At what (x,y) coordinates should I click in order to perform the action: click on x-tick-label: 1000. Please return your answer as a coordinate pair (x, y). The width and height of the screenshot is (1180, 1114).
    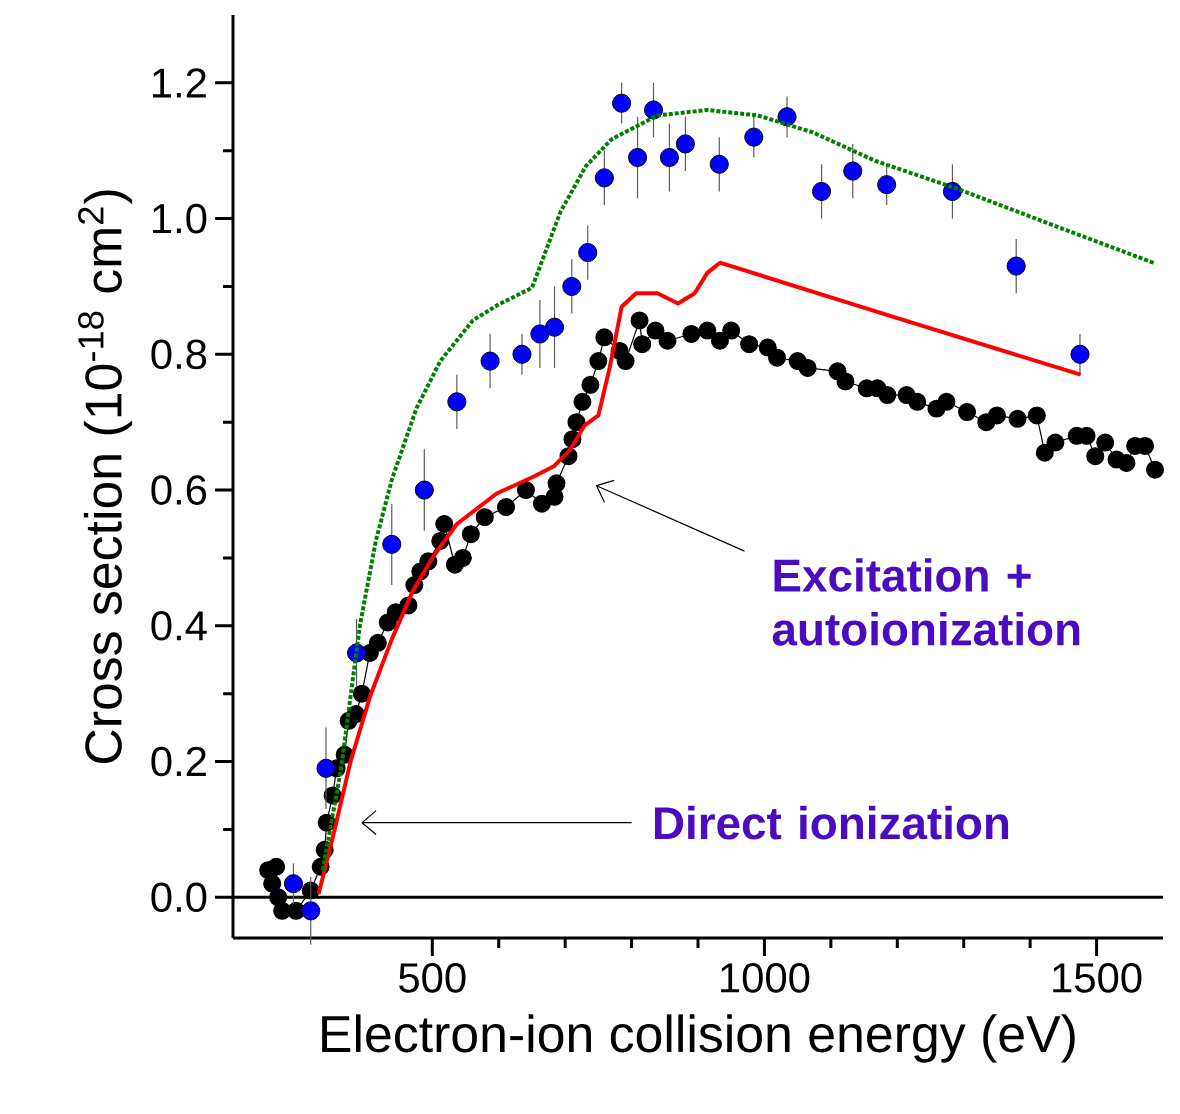
    Looking at the image, I should click on (765, 978).